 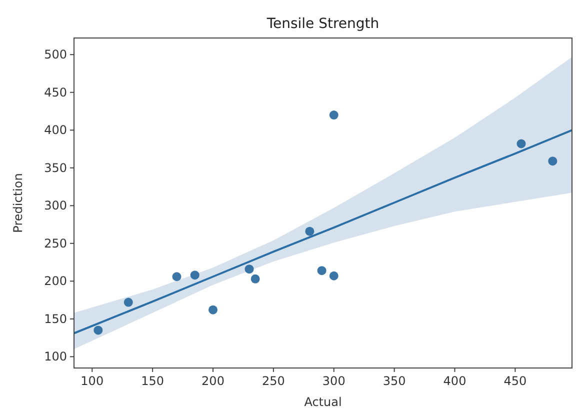 What do you see at coordinates (55, 357) in the screenshot?
I see `y-tick-label: 100` at bounding box center [55, 357].